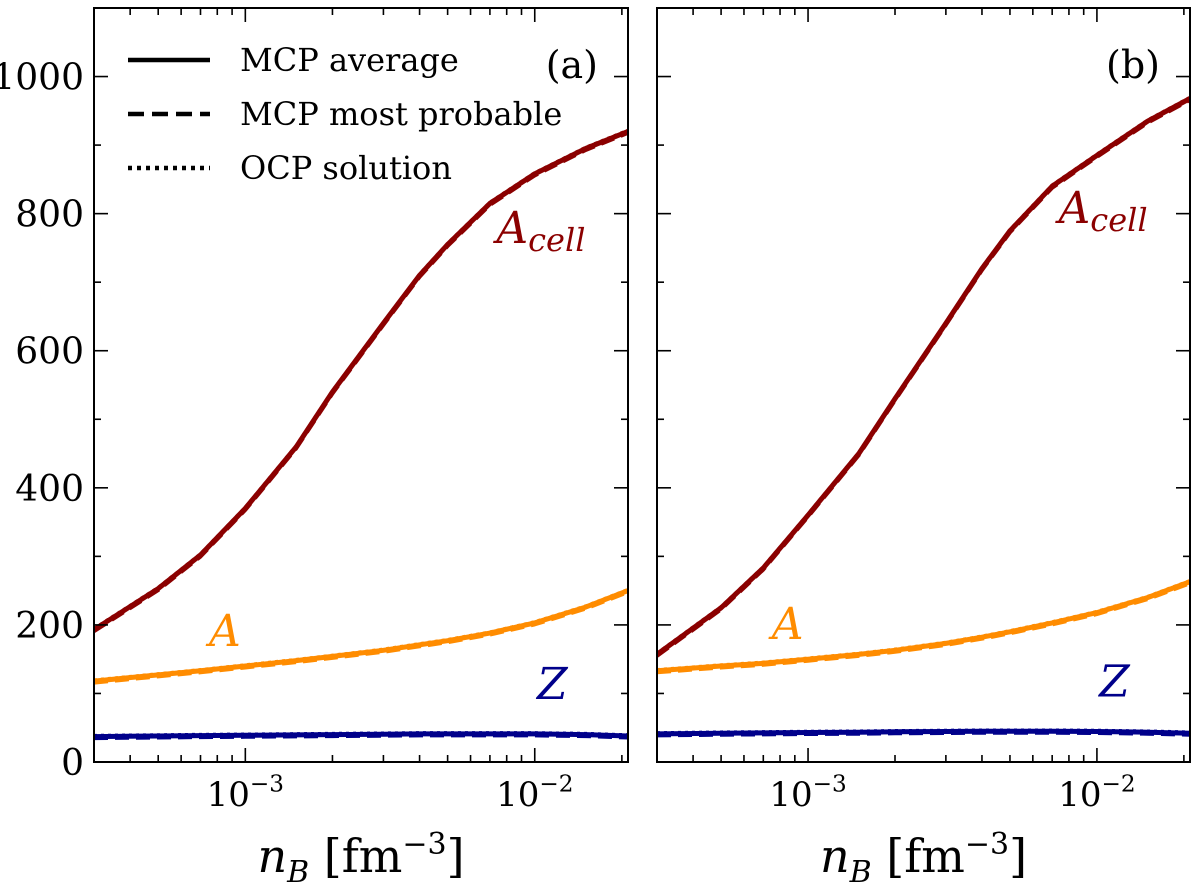 The image size is (1200, 887). Describe the element at coordinates (1133, 65) in the screenshot. I see `panel-label: (b)` at that location.